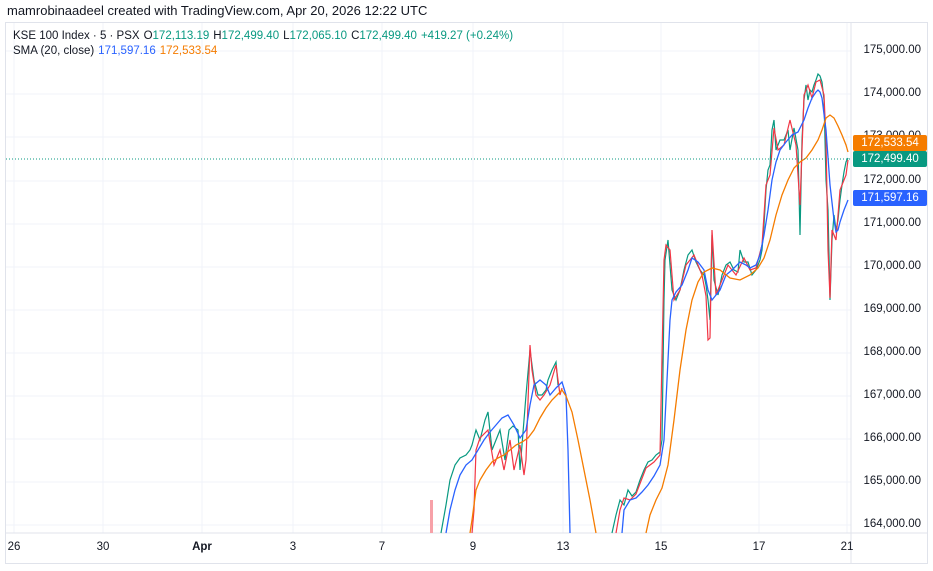 The width and height of the screenshot is (933, 571). I want to click on y-tick-164000: 164,000.00, so click(892, 524).